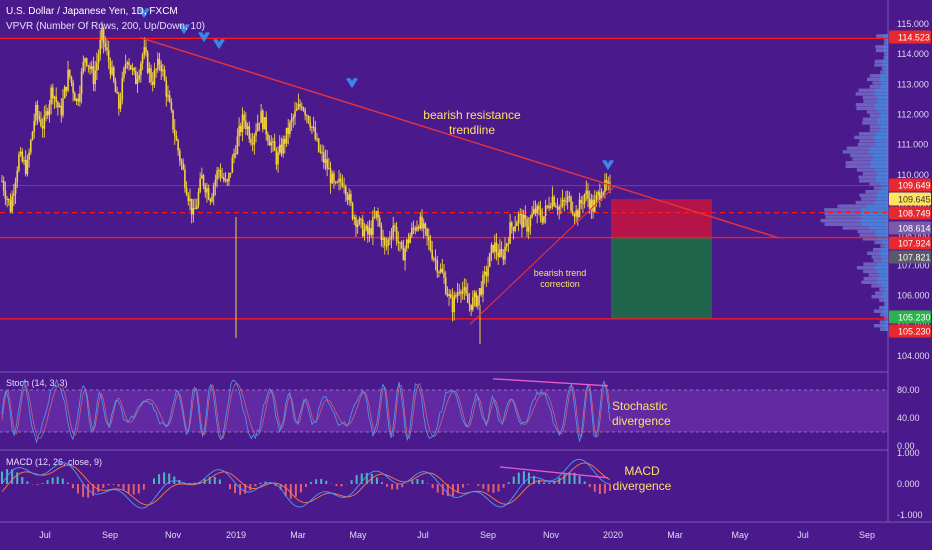 The height and width of the screenshot is (550, 932). I want to click on annotation-correction: correction, so click(560, 284).